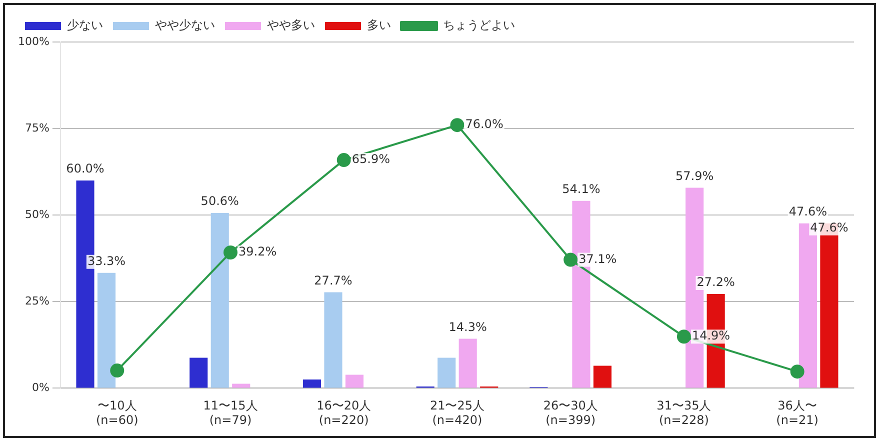 The height and width of the screenshot is (445, 883). I want to click on data-label: 57.9%, so click(695, 175).